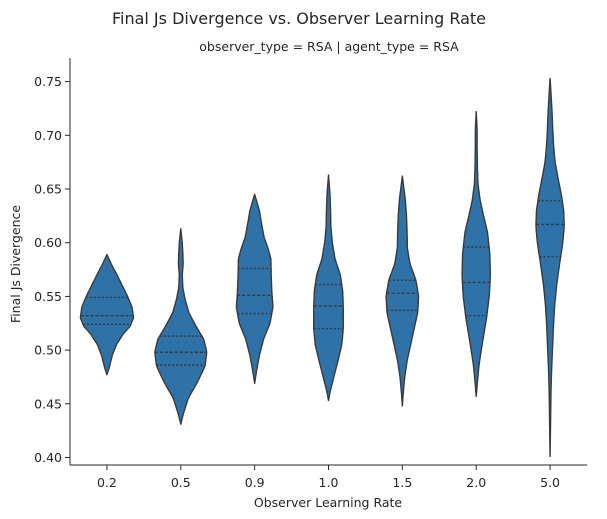  I want to click on x-tick-label: 0.2, so click(107, 482).